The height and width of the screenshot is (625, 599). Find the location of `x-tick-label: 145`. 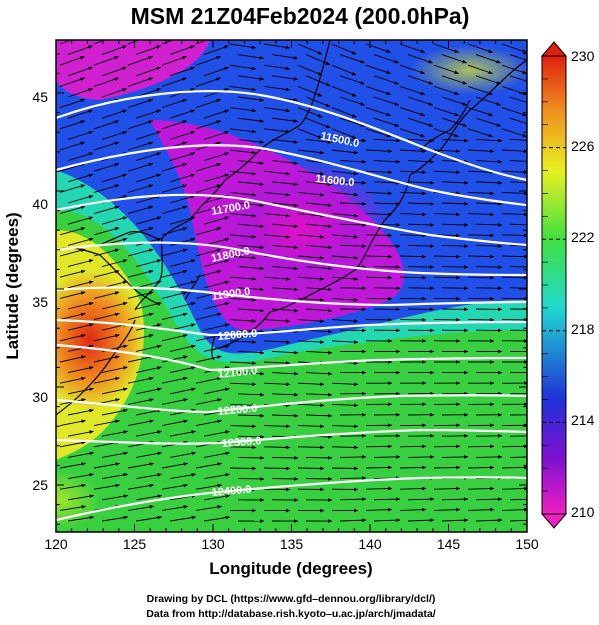

x-tick-label: 145 is located at coordinates (449, 544).